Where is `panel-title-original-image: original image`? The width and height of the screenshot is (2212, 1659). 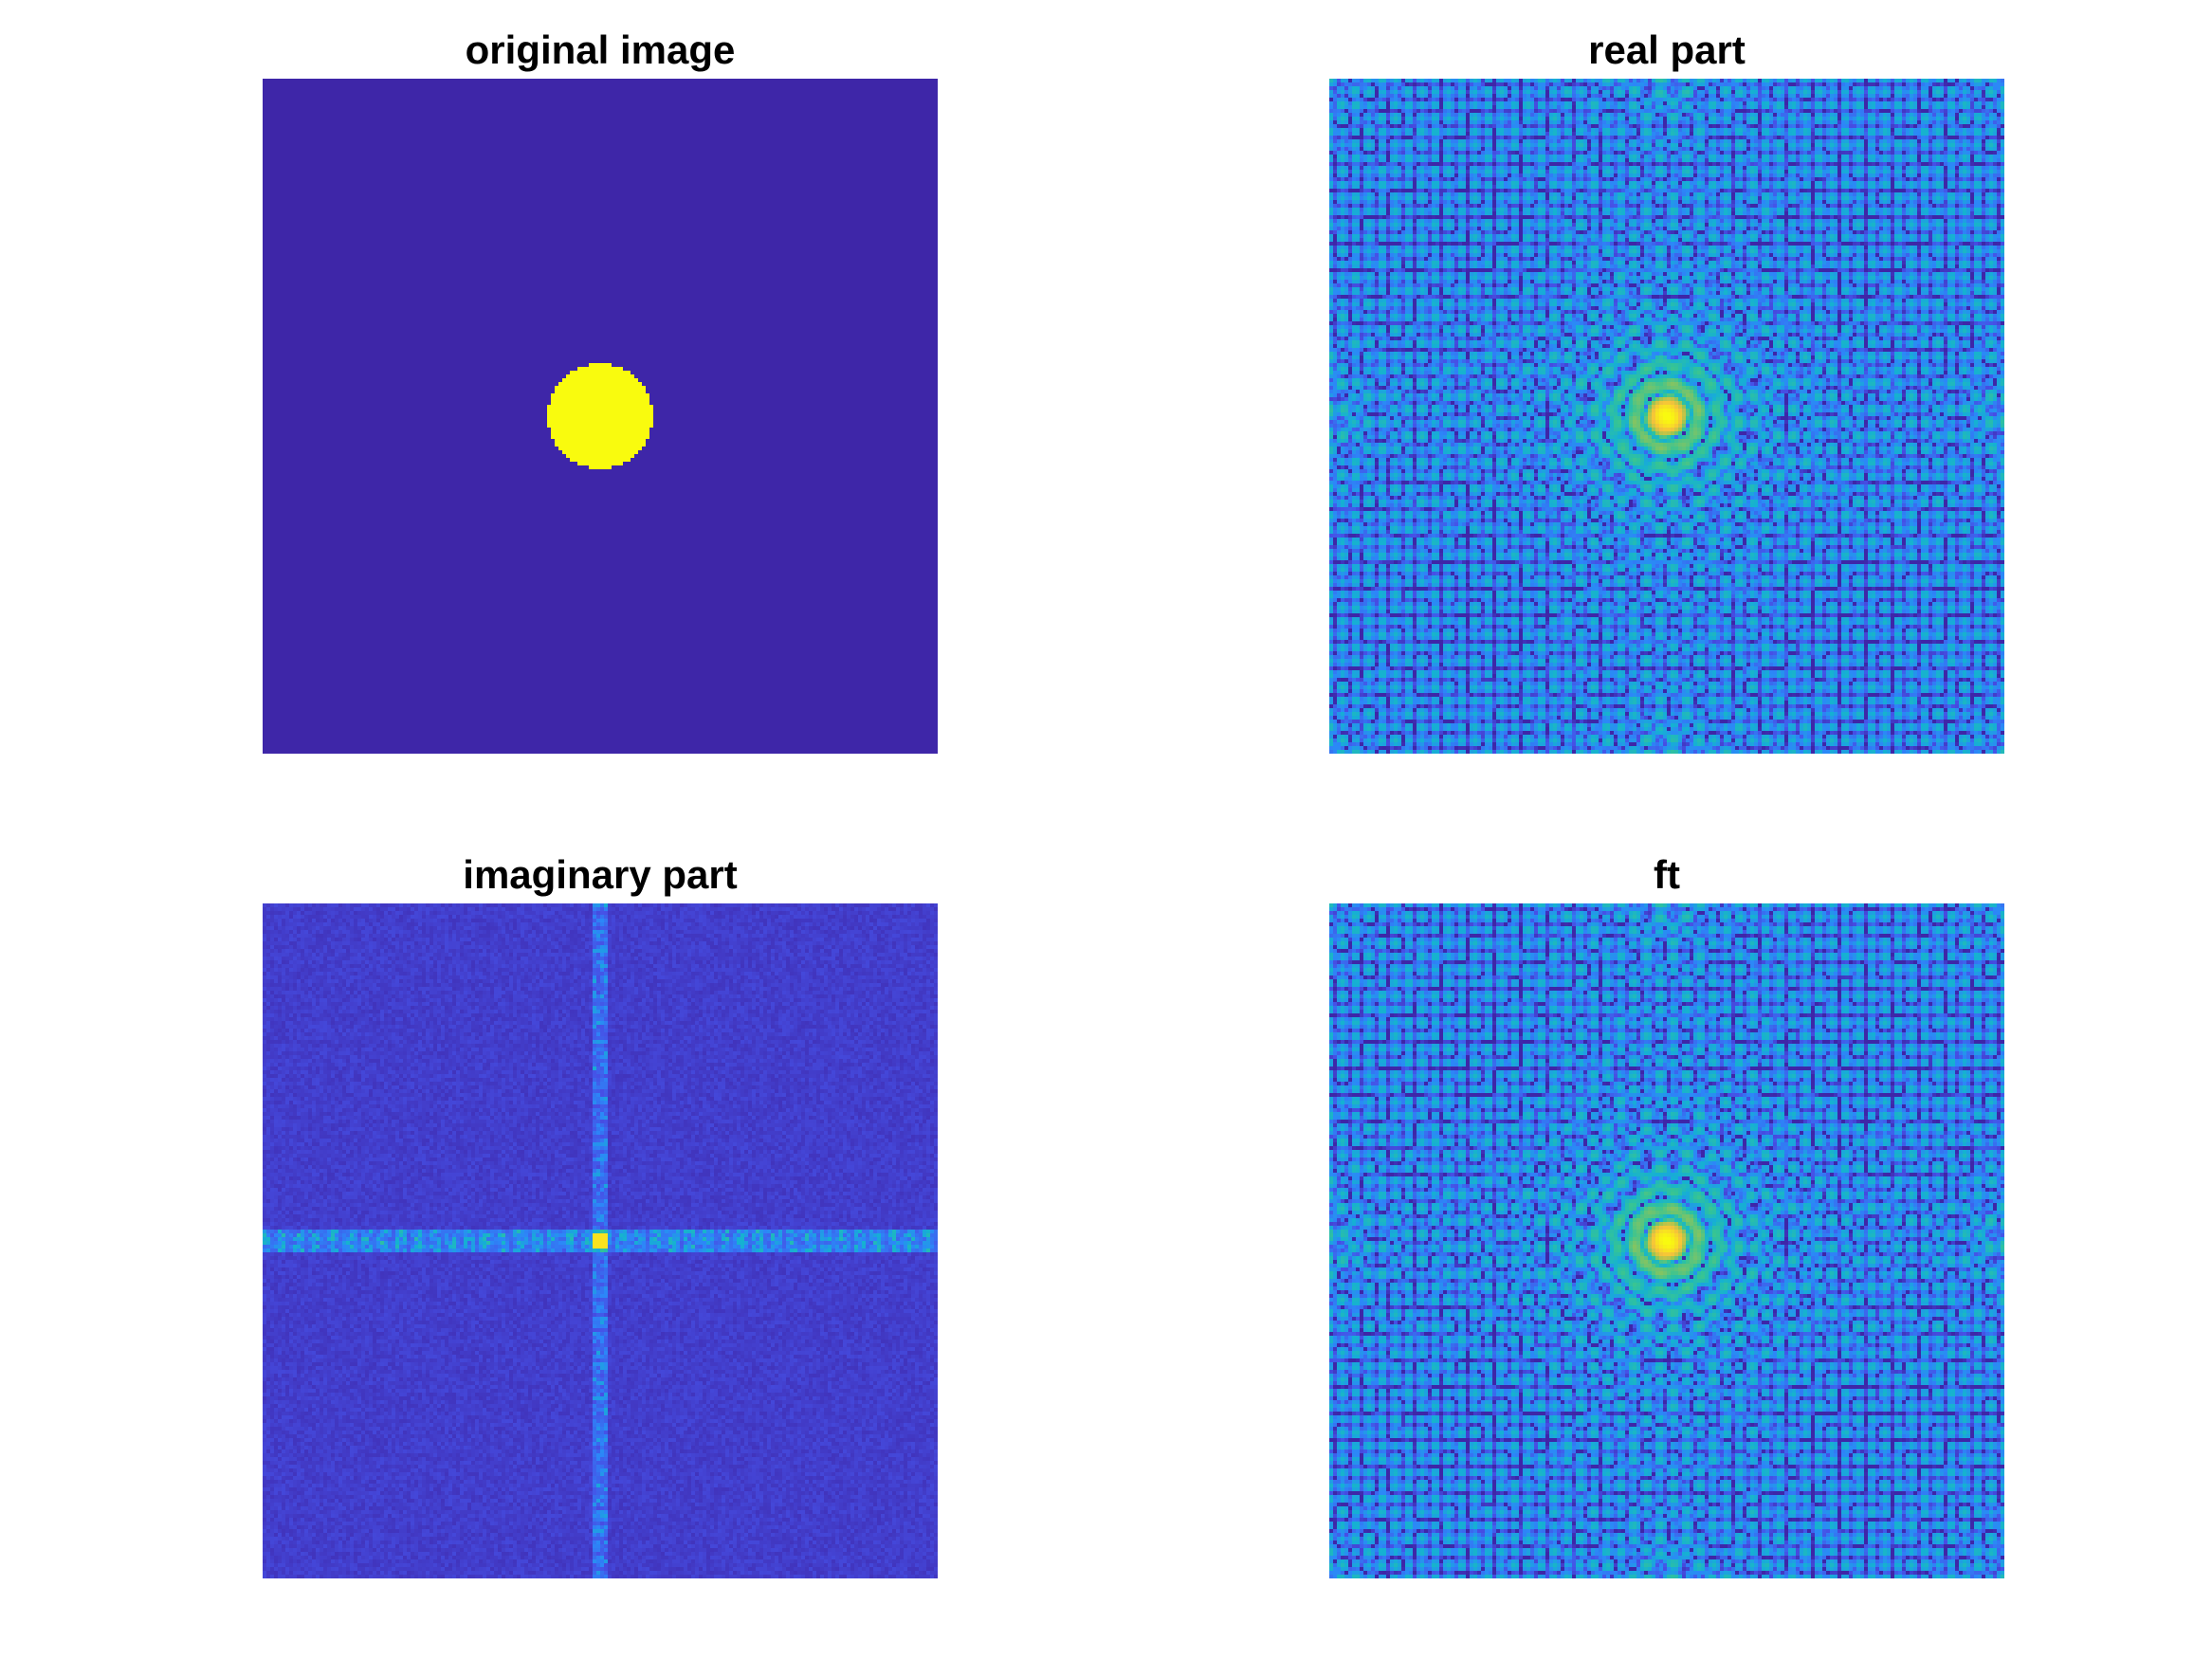 panel-title-original-image: original image is located at coordinates (600, 49).